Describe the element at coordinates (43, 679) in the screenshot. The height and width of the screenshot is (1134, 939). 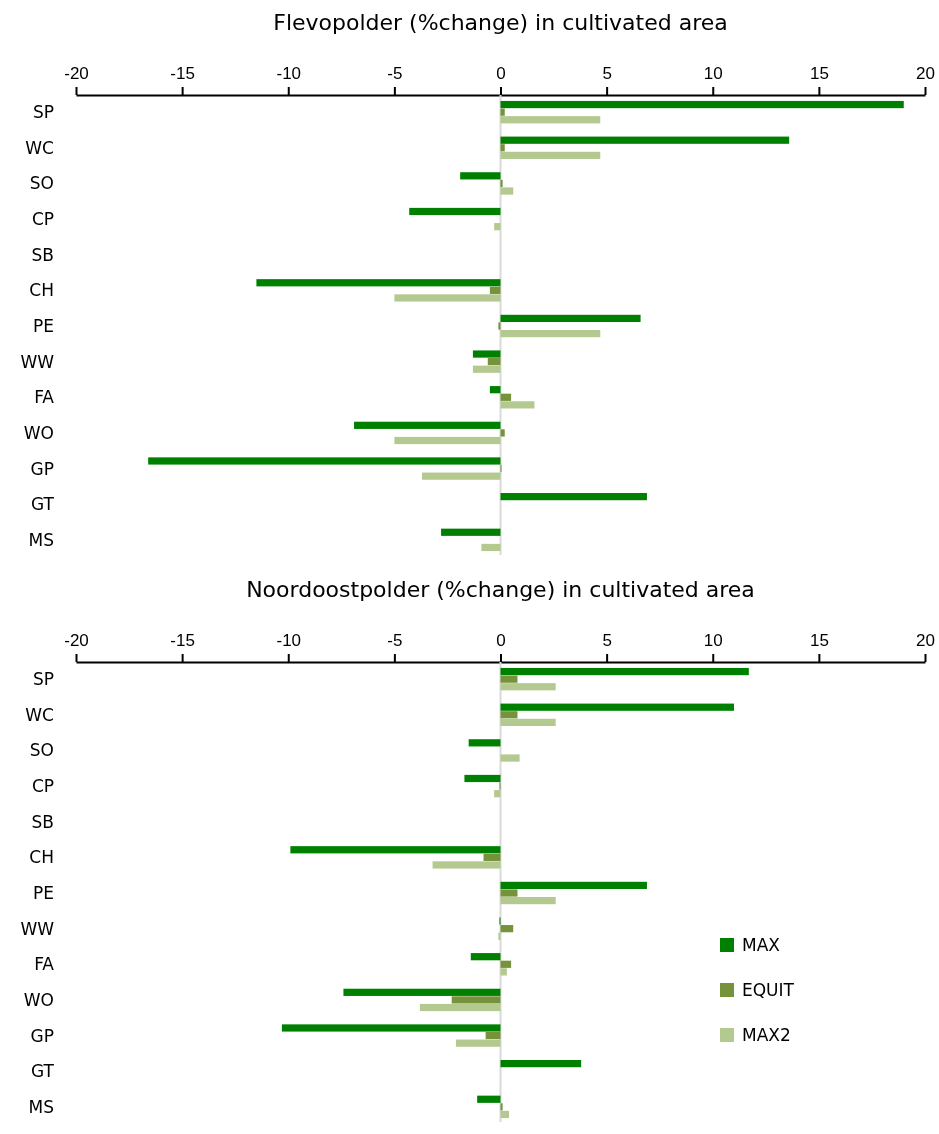
I see `y-tick-label: SP` at that location.